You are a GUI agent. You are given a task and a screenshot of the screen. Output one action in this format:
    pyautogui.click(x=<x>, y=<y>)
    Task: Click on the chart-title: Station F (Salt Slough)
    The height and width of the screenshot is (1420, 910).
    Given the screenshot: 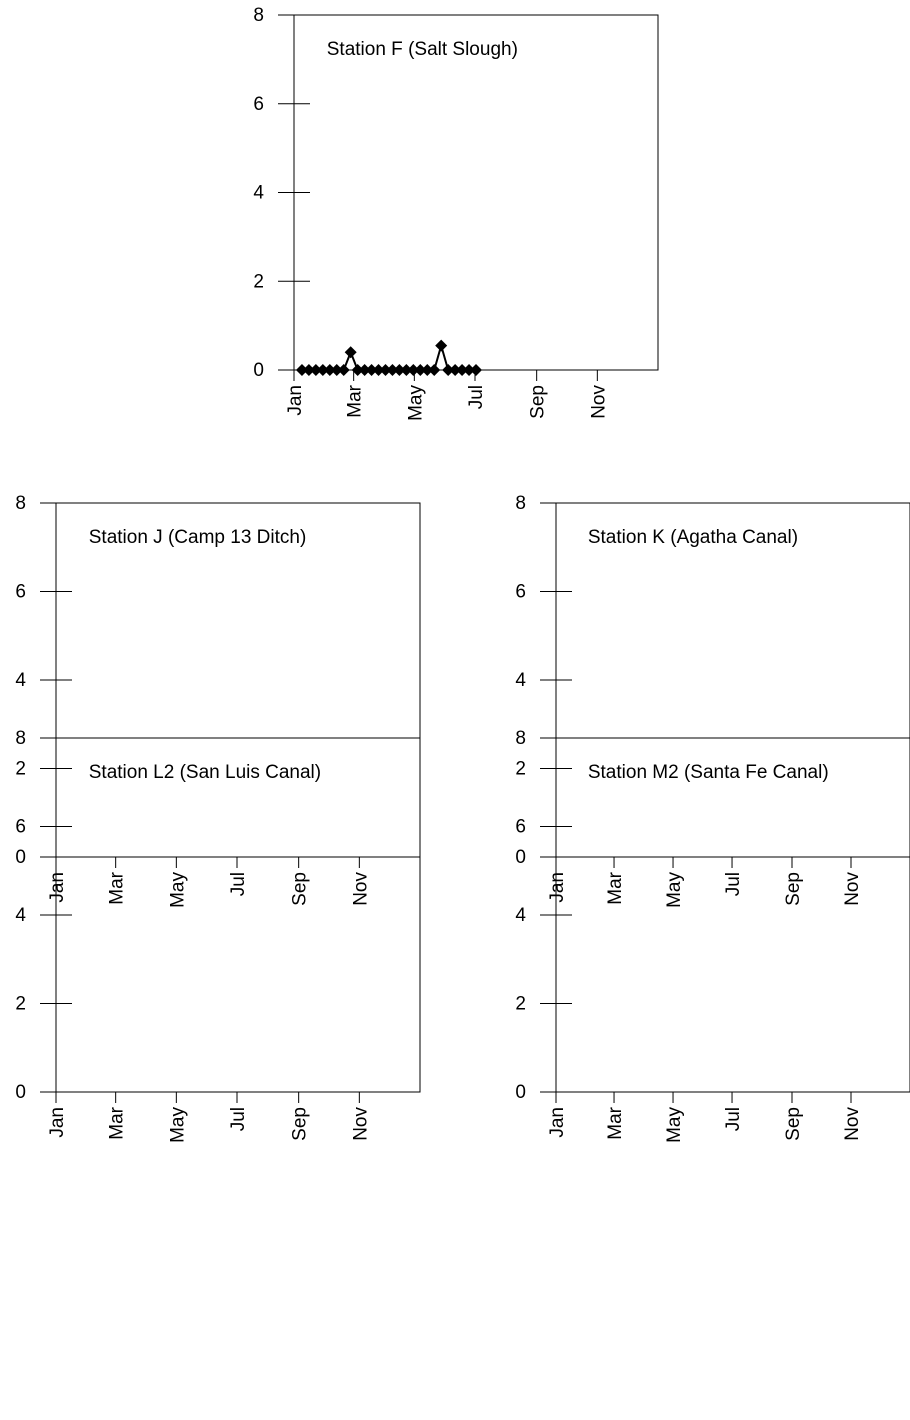 What is the action you would take?
    pyautogui.click(x=422, y=49)
    